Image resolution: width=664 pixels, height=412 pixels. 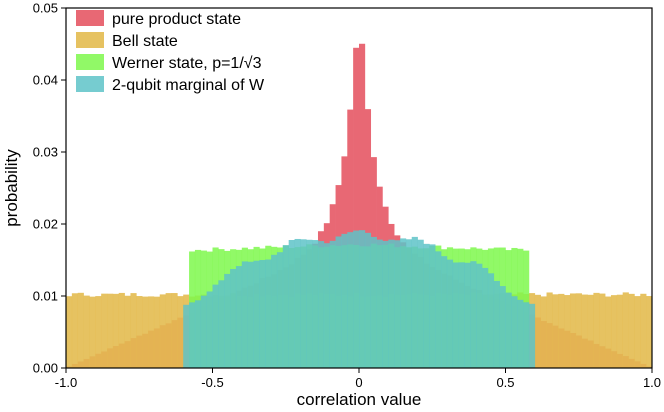 I want to click on y-tick-label: 0.04, so click(x=45, y=80).